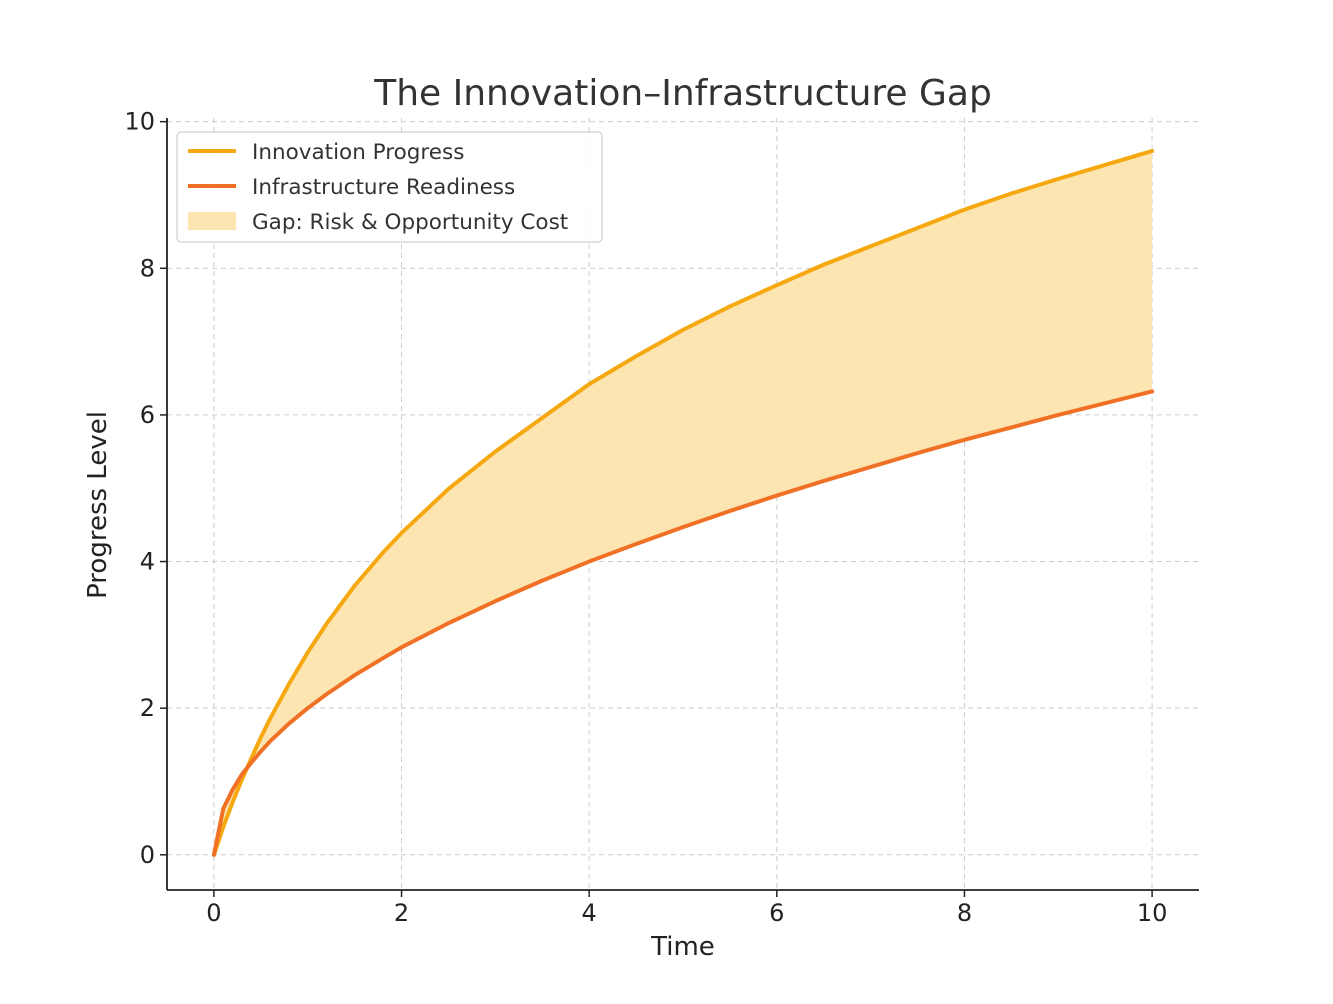 This screenshot has height=1004, width=1333. I want to click on y-tick-label: 2, so click(147, 708).